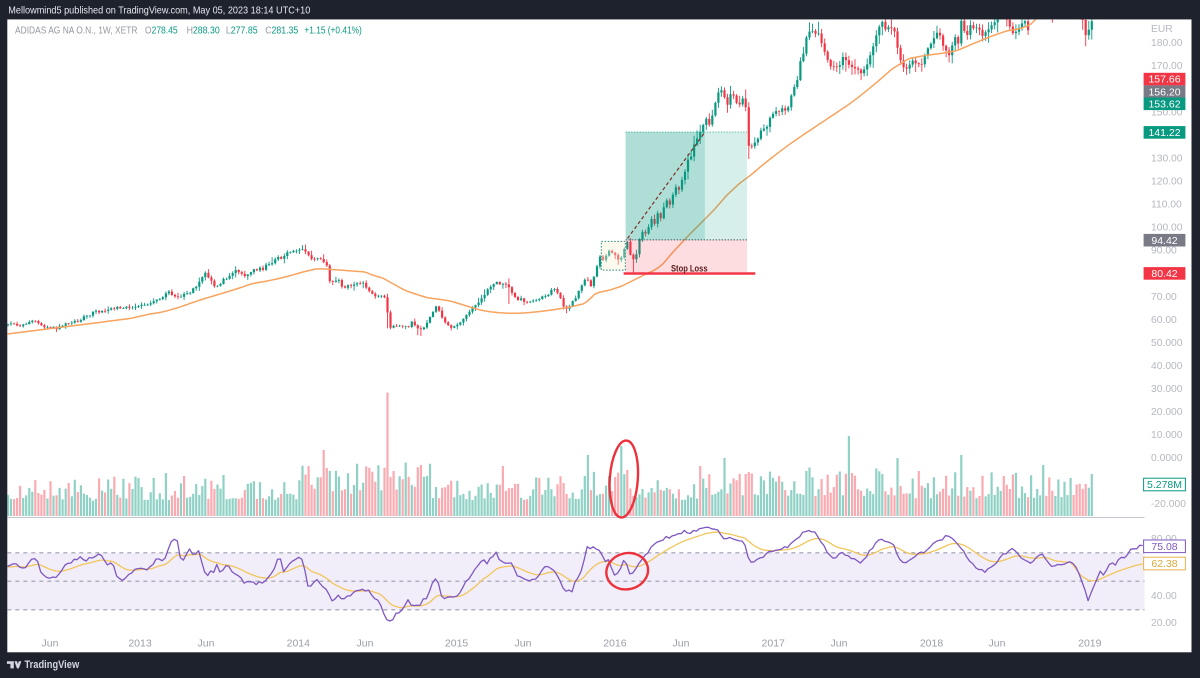 This screenshot has width=1200, height=678. What do you see at coordinates (1164, 133) in the screenshot?
I see `svg-text: 141.22` at bounding box center [1164, 133].